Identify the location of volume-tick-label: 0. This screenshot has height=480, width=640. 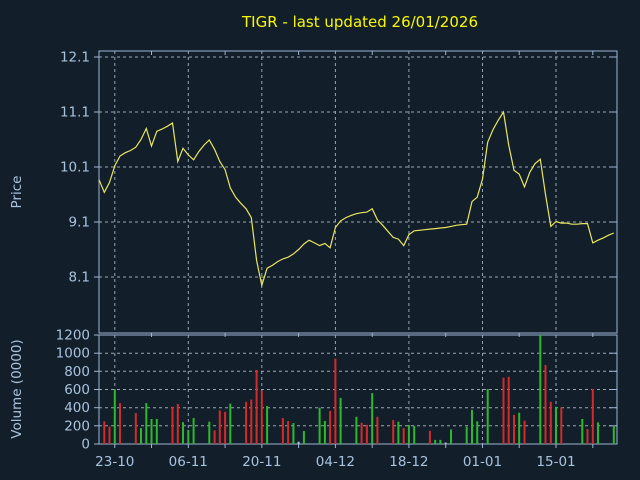
(85, 445).